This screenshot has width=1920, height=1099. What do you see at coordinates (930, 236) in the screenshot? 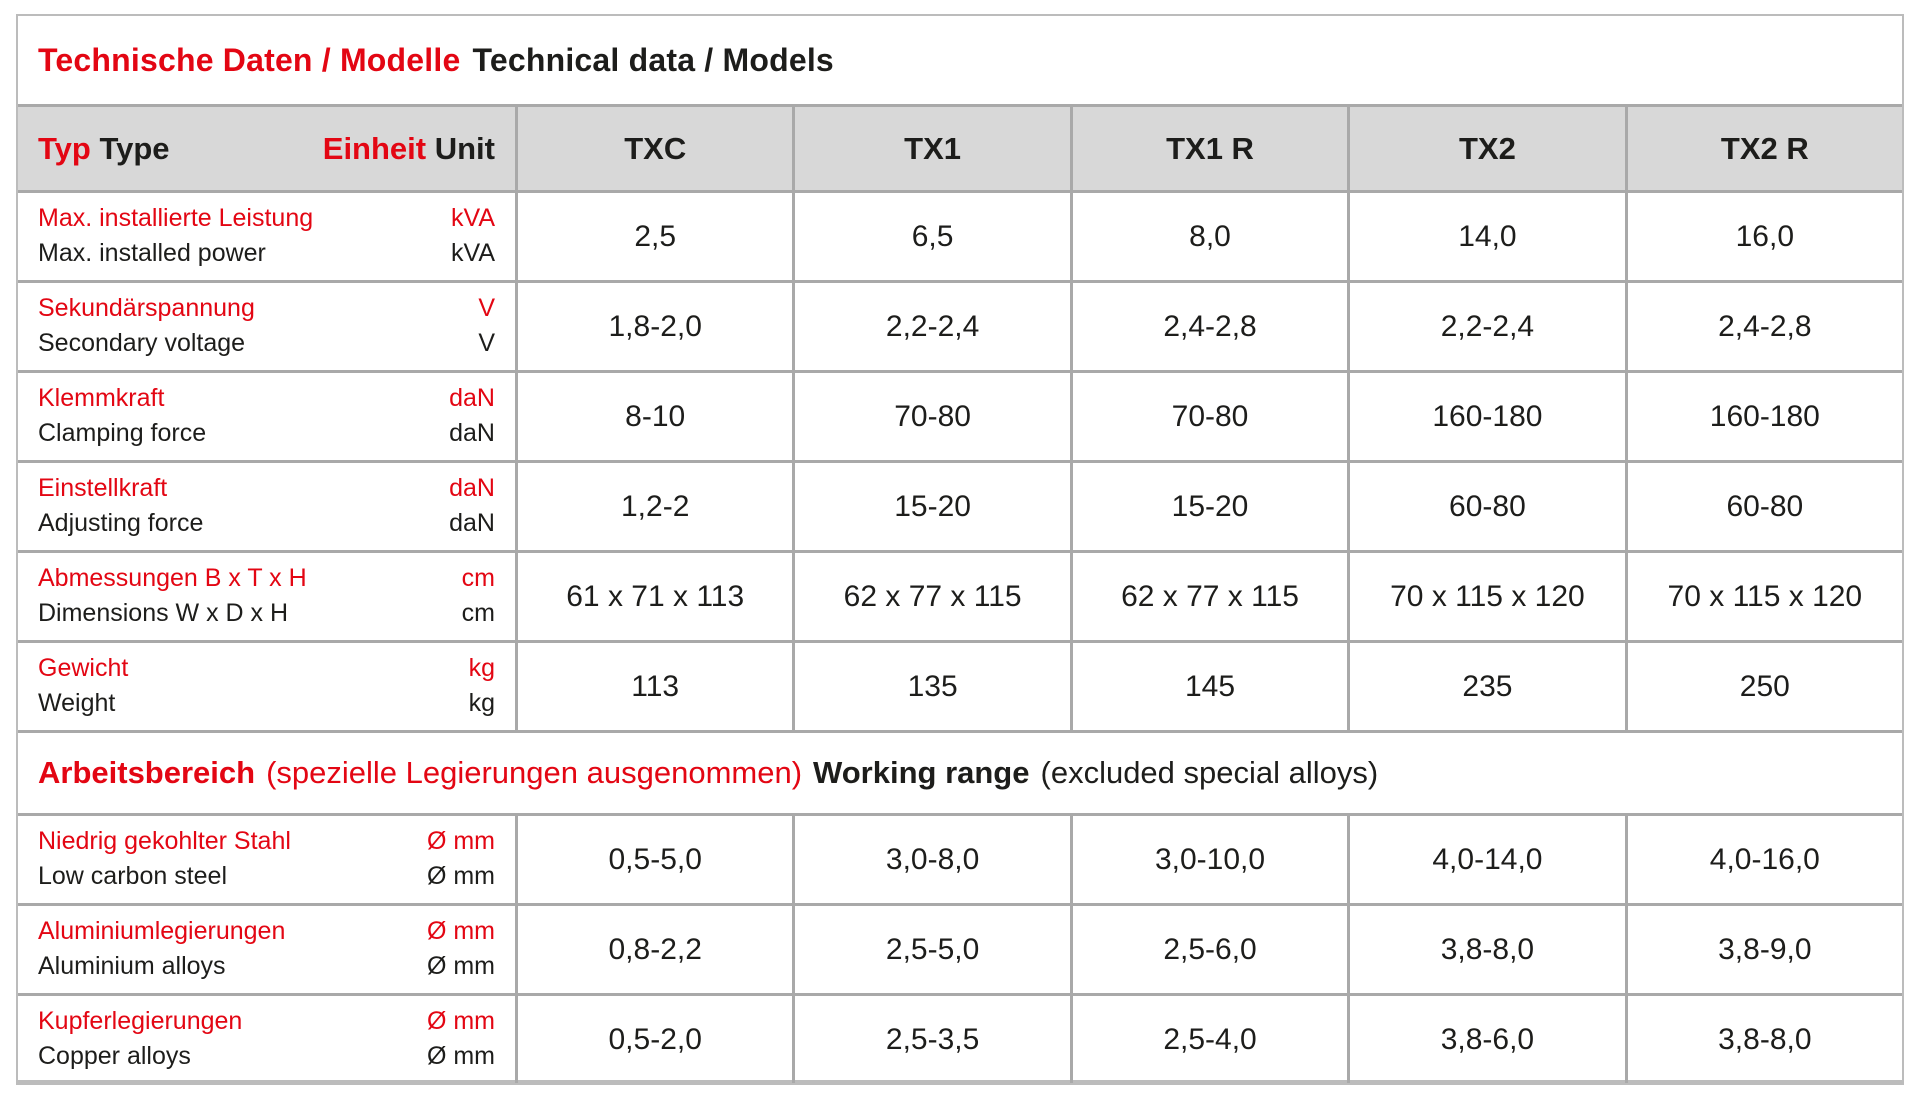
I see `value-cell: 6,5` at bounding box center [930, 236].